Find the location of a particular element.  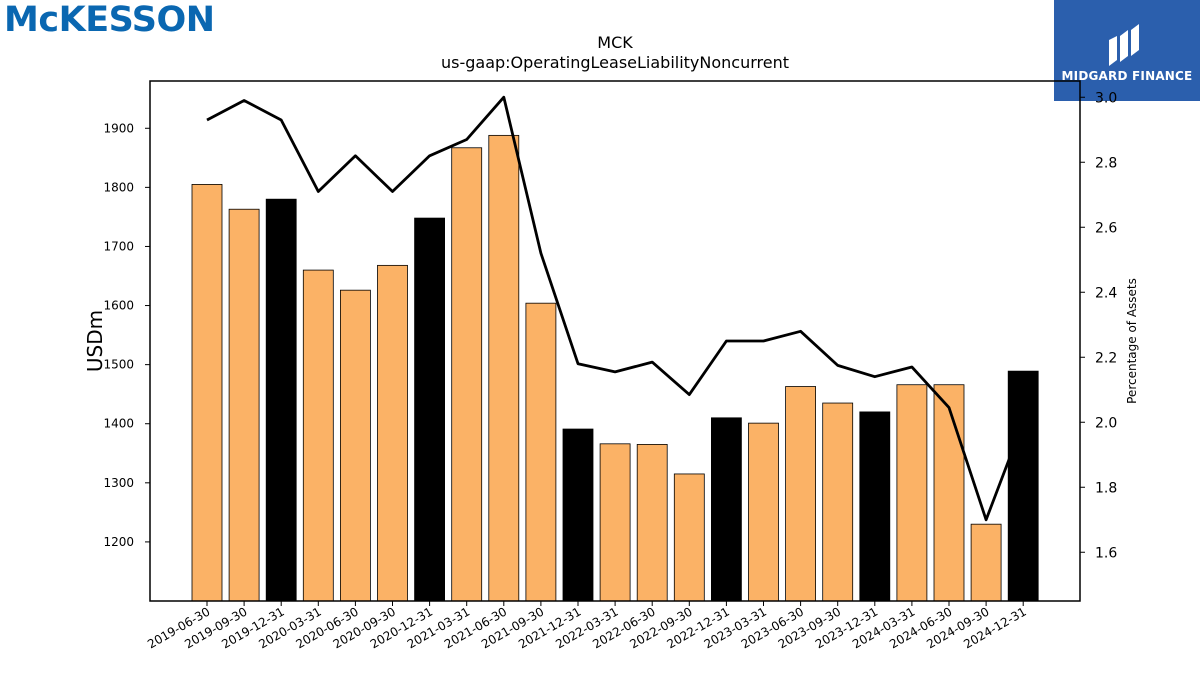

mckesson-logo: McKESSON is located at coordinates (119, 20).